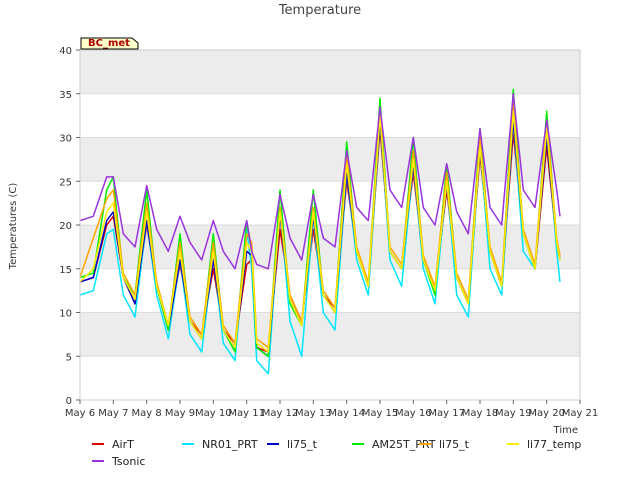  What do you see at coordinates (128, 461) in the screenshot?
I see `legend-label: Tsonic` at bounding box center [128, 461].